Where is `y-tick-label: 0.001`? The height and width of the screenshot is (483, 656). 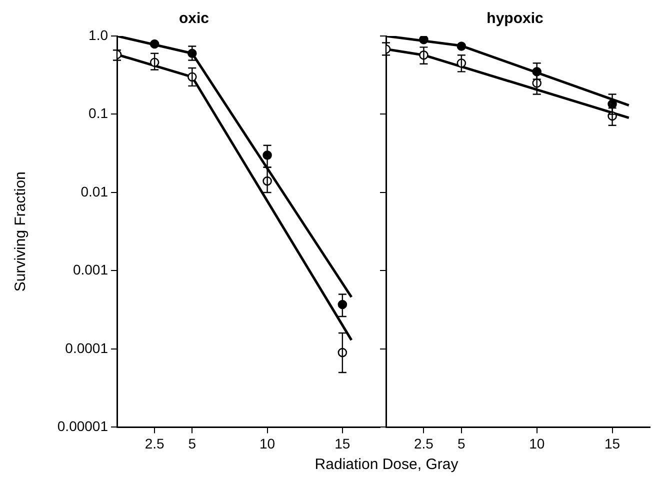
y-tick-label: 0.001 is located at coordinates (90, 270).